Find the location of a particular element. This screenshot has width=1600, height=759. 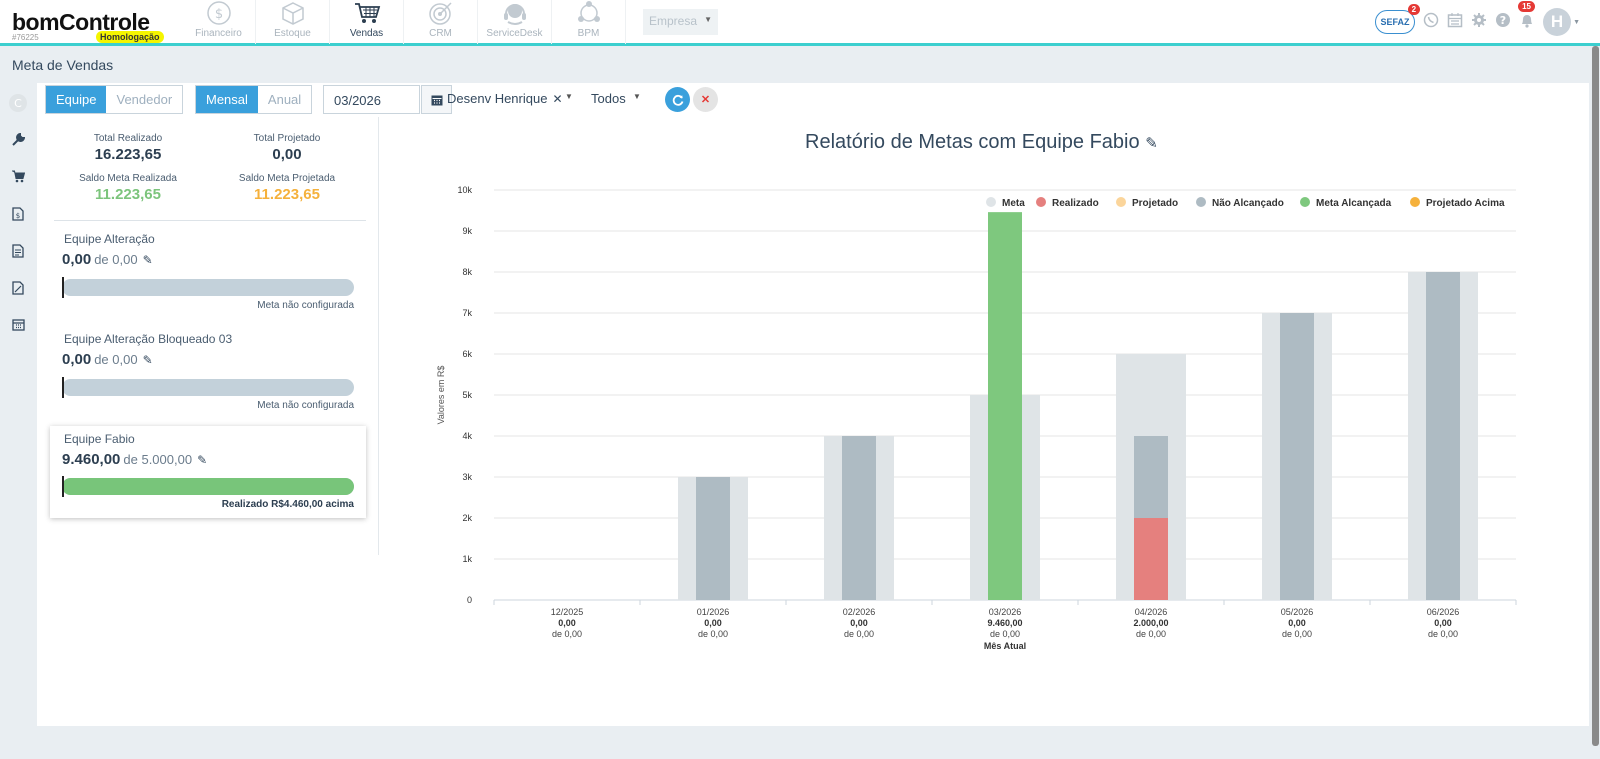

legend-item: Projetado is located at coordinates (1155, 203).